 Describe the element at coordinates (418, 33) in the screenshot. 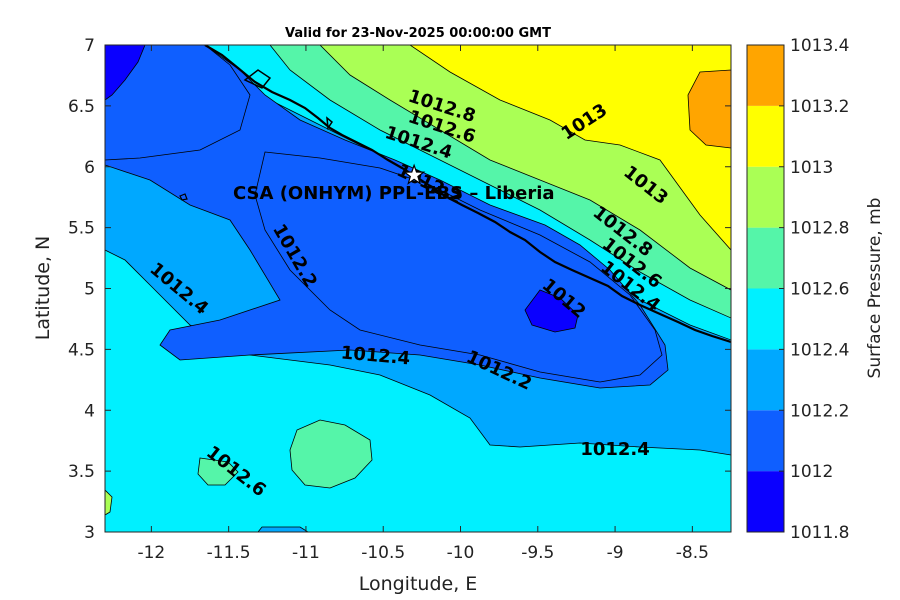

I see `chart-title: Valid for 23-Nov-2025 00:00:00 GMT` at that location.